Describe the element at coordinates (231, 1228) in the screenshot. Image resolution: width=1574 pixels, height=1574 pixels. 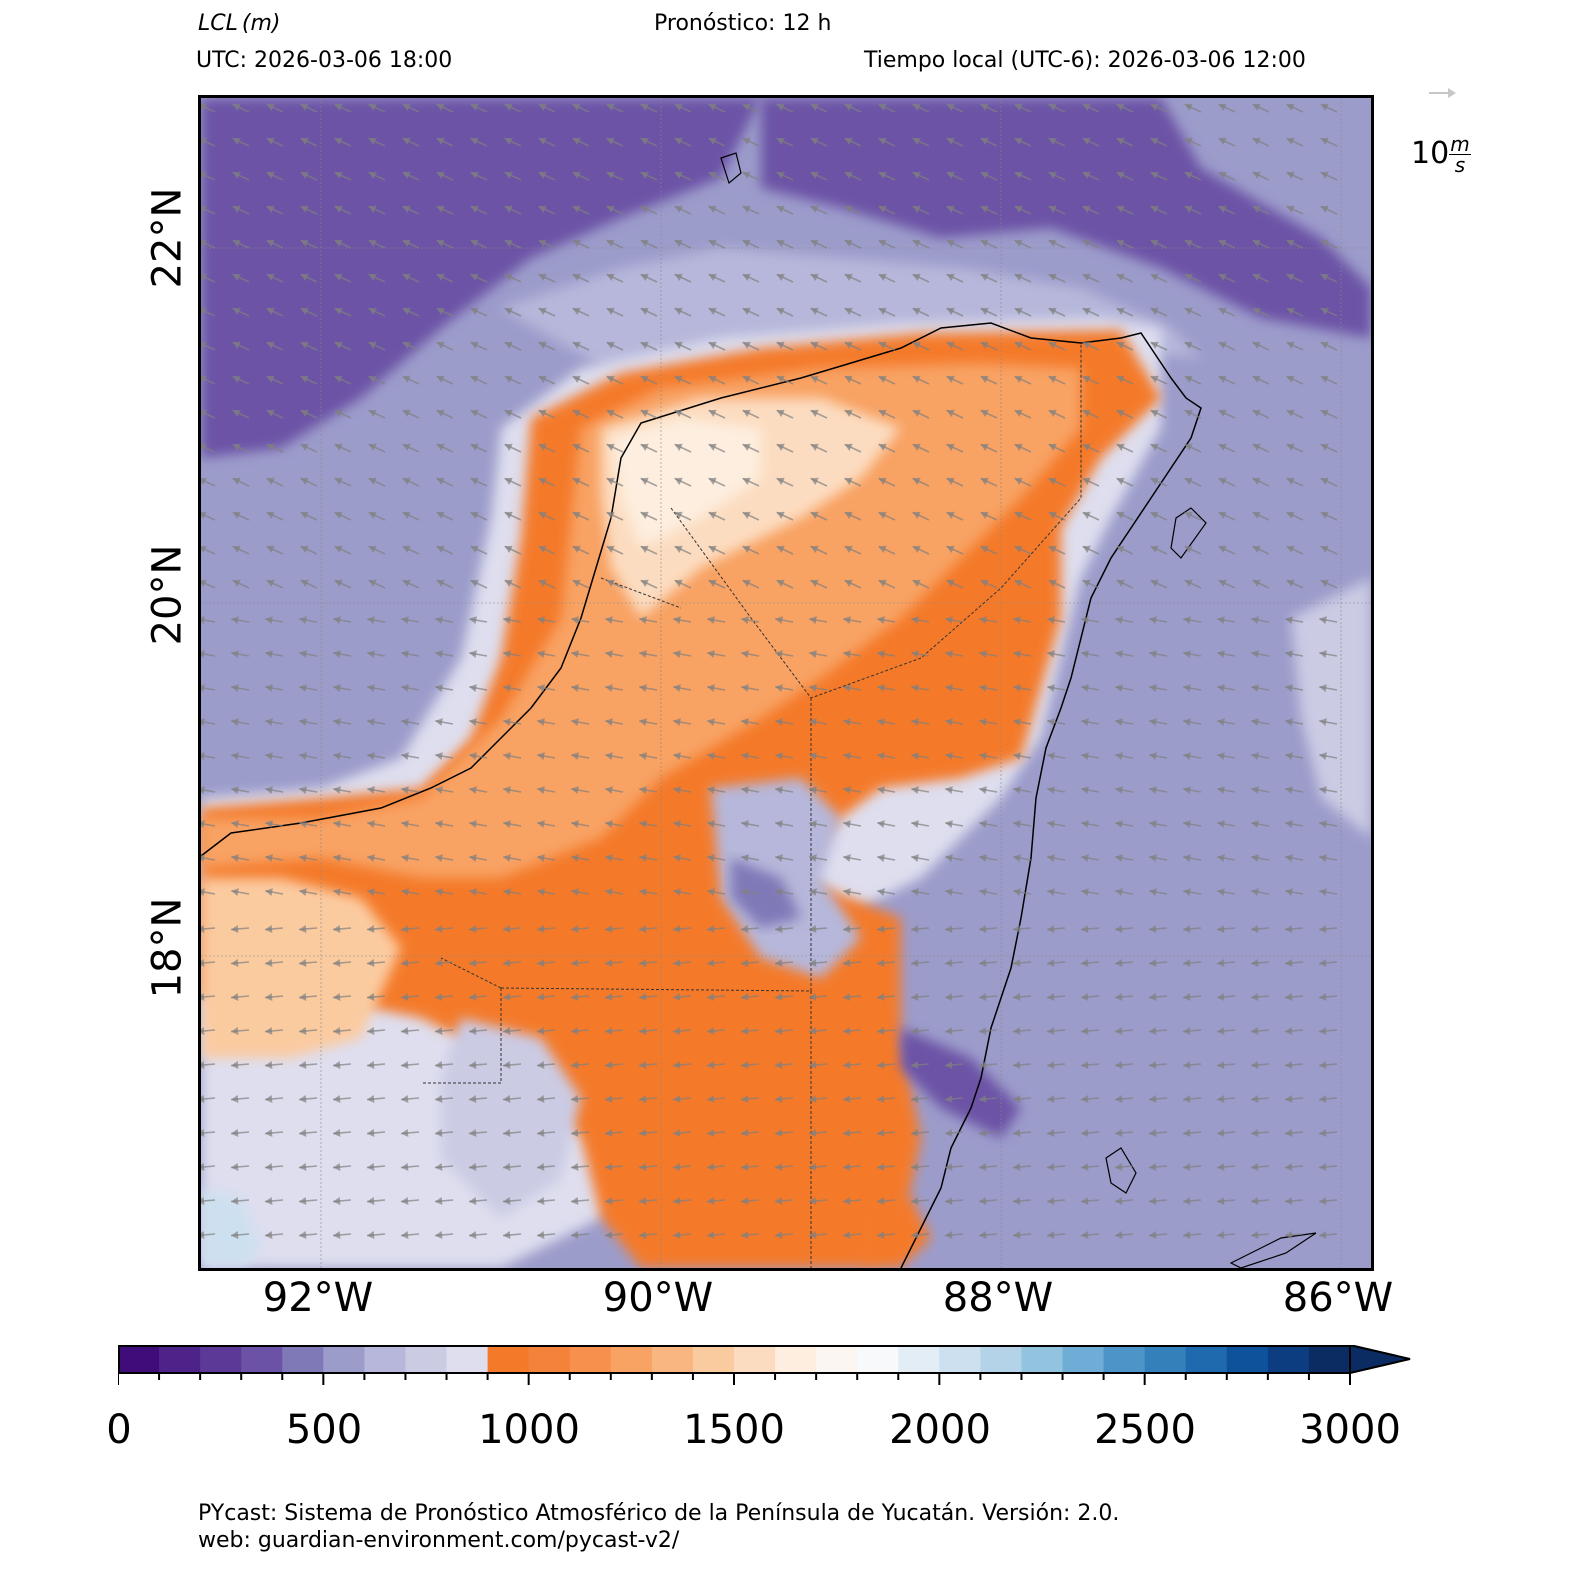
I see `lcl-field-high-sw-corner` at that location.